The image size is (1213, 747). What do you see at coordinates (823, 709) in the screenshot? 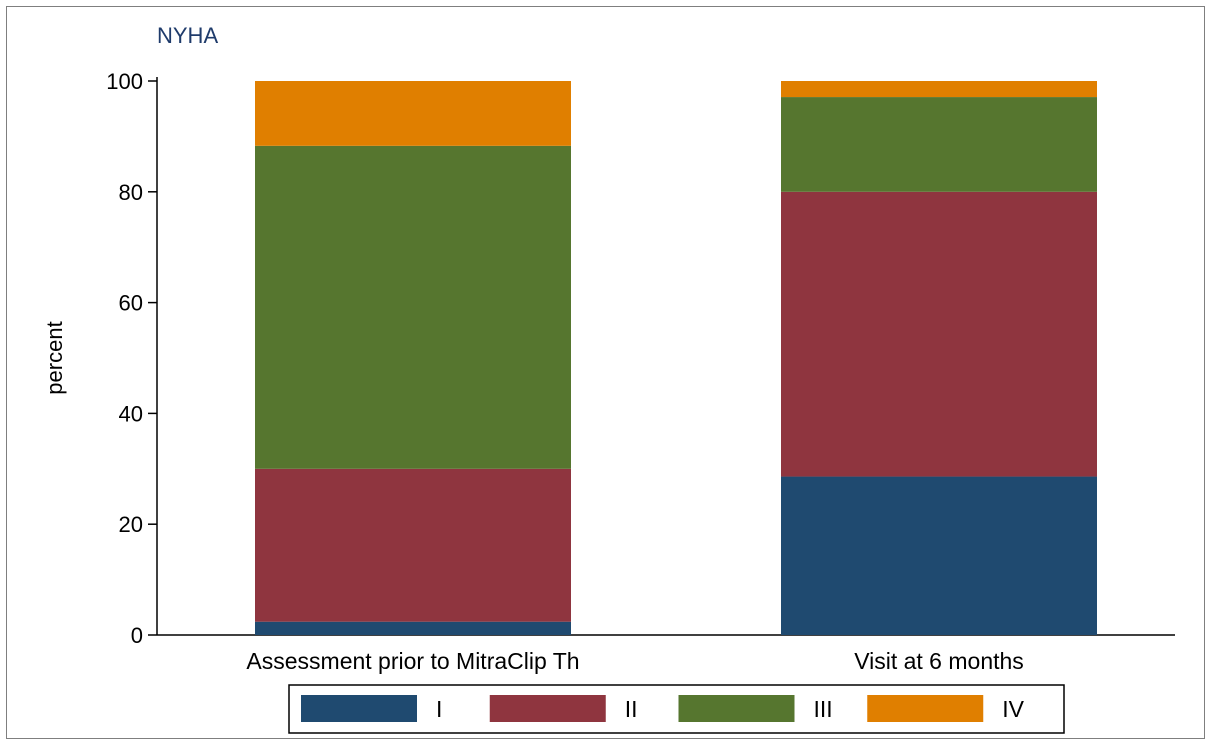
I see `legend-label: III` at bounding box center [823, 709].